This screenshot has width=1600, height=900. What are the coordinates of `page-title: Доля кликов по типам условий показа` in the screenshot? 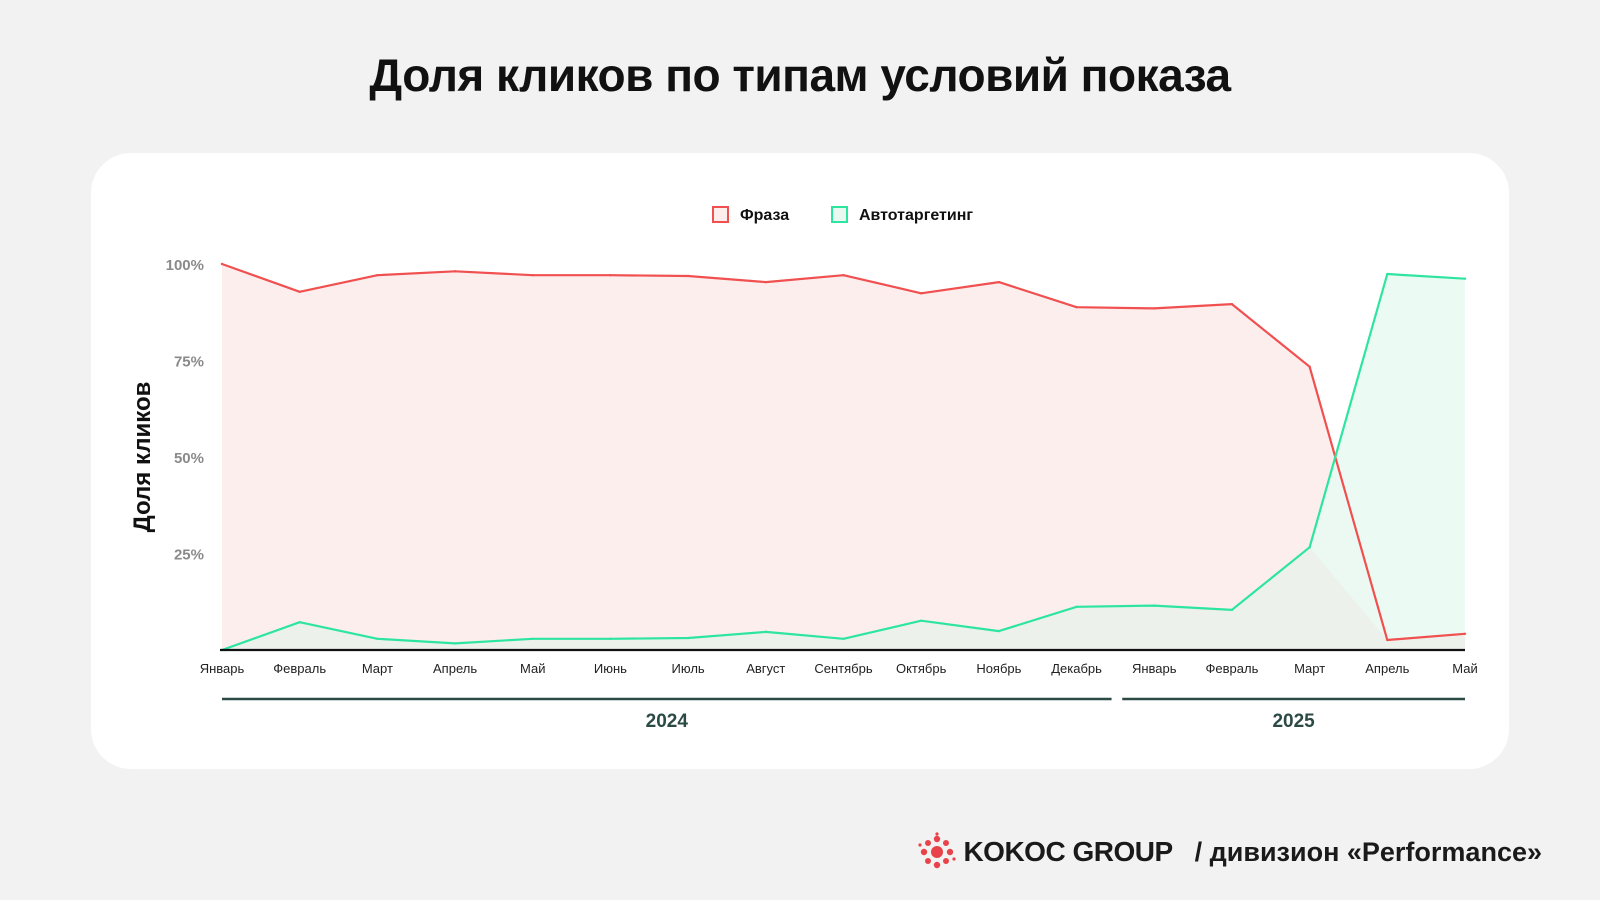 It's located at (800, 75).